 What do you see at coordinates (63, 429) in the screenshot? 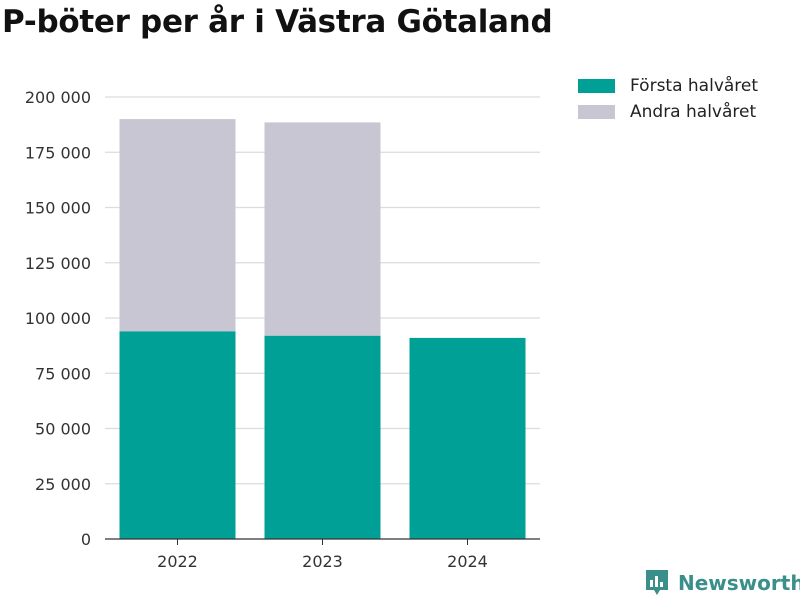
I see `y-tick-label: 50 000` at bounding box center [63, 429].